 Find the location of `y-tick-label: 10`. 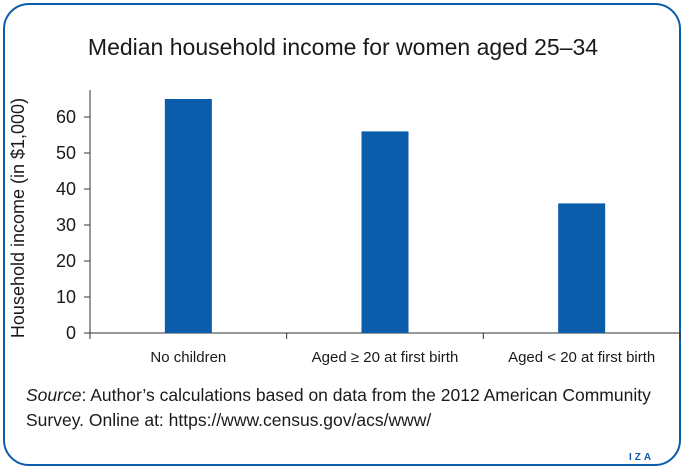

y-tick-label: 10 is located at coordinates (66, 297).